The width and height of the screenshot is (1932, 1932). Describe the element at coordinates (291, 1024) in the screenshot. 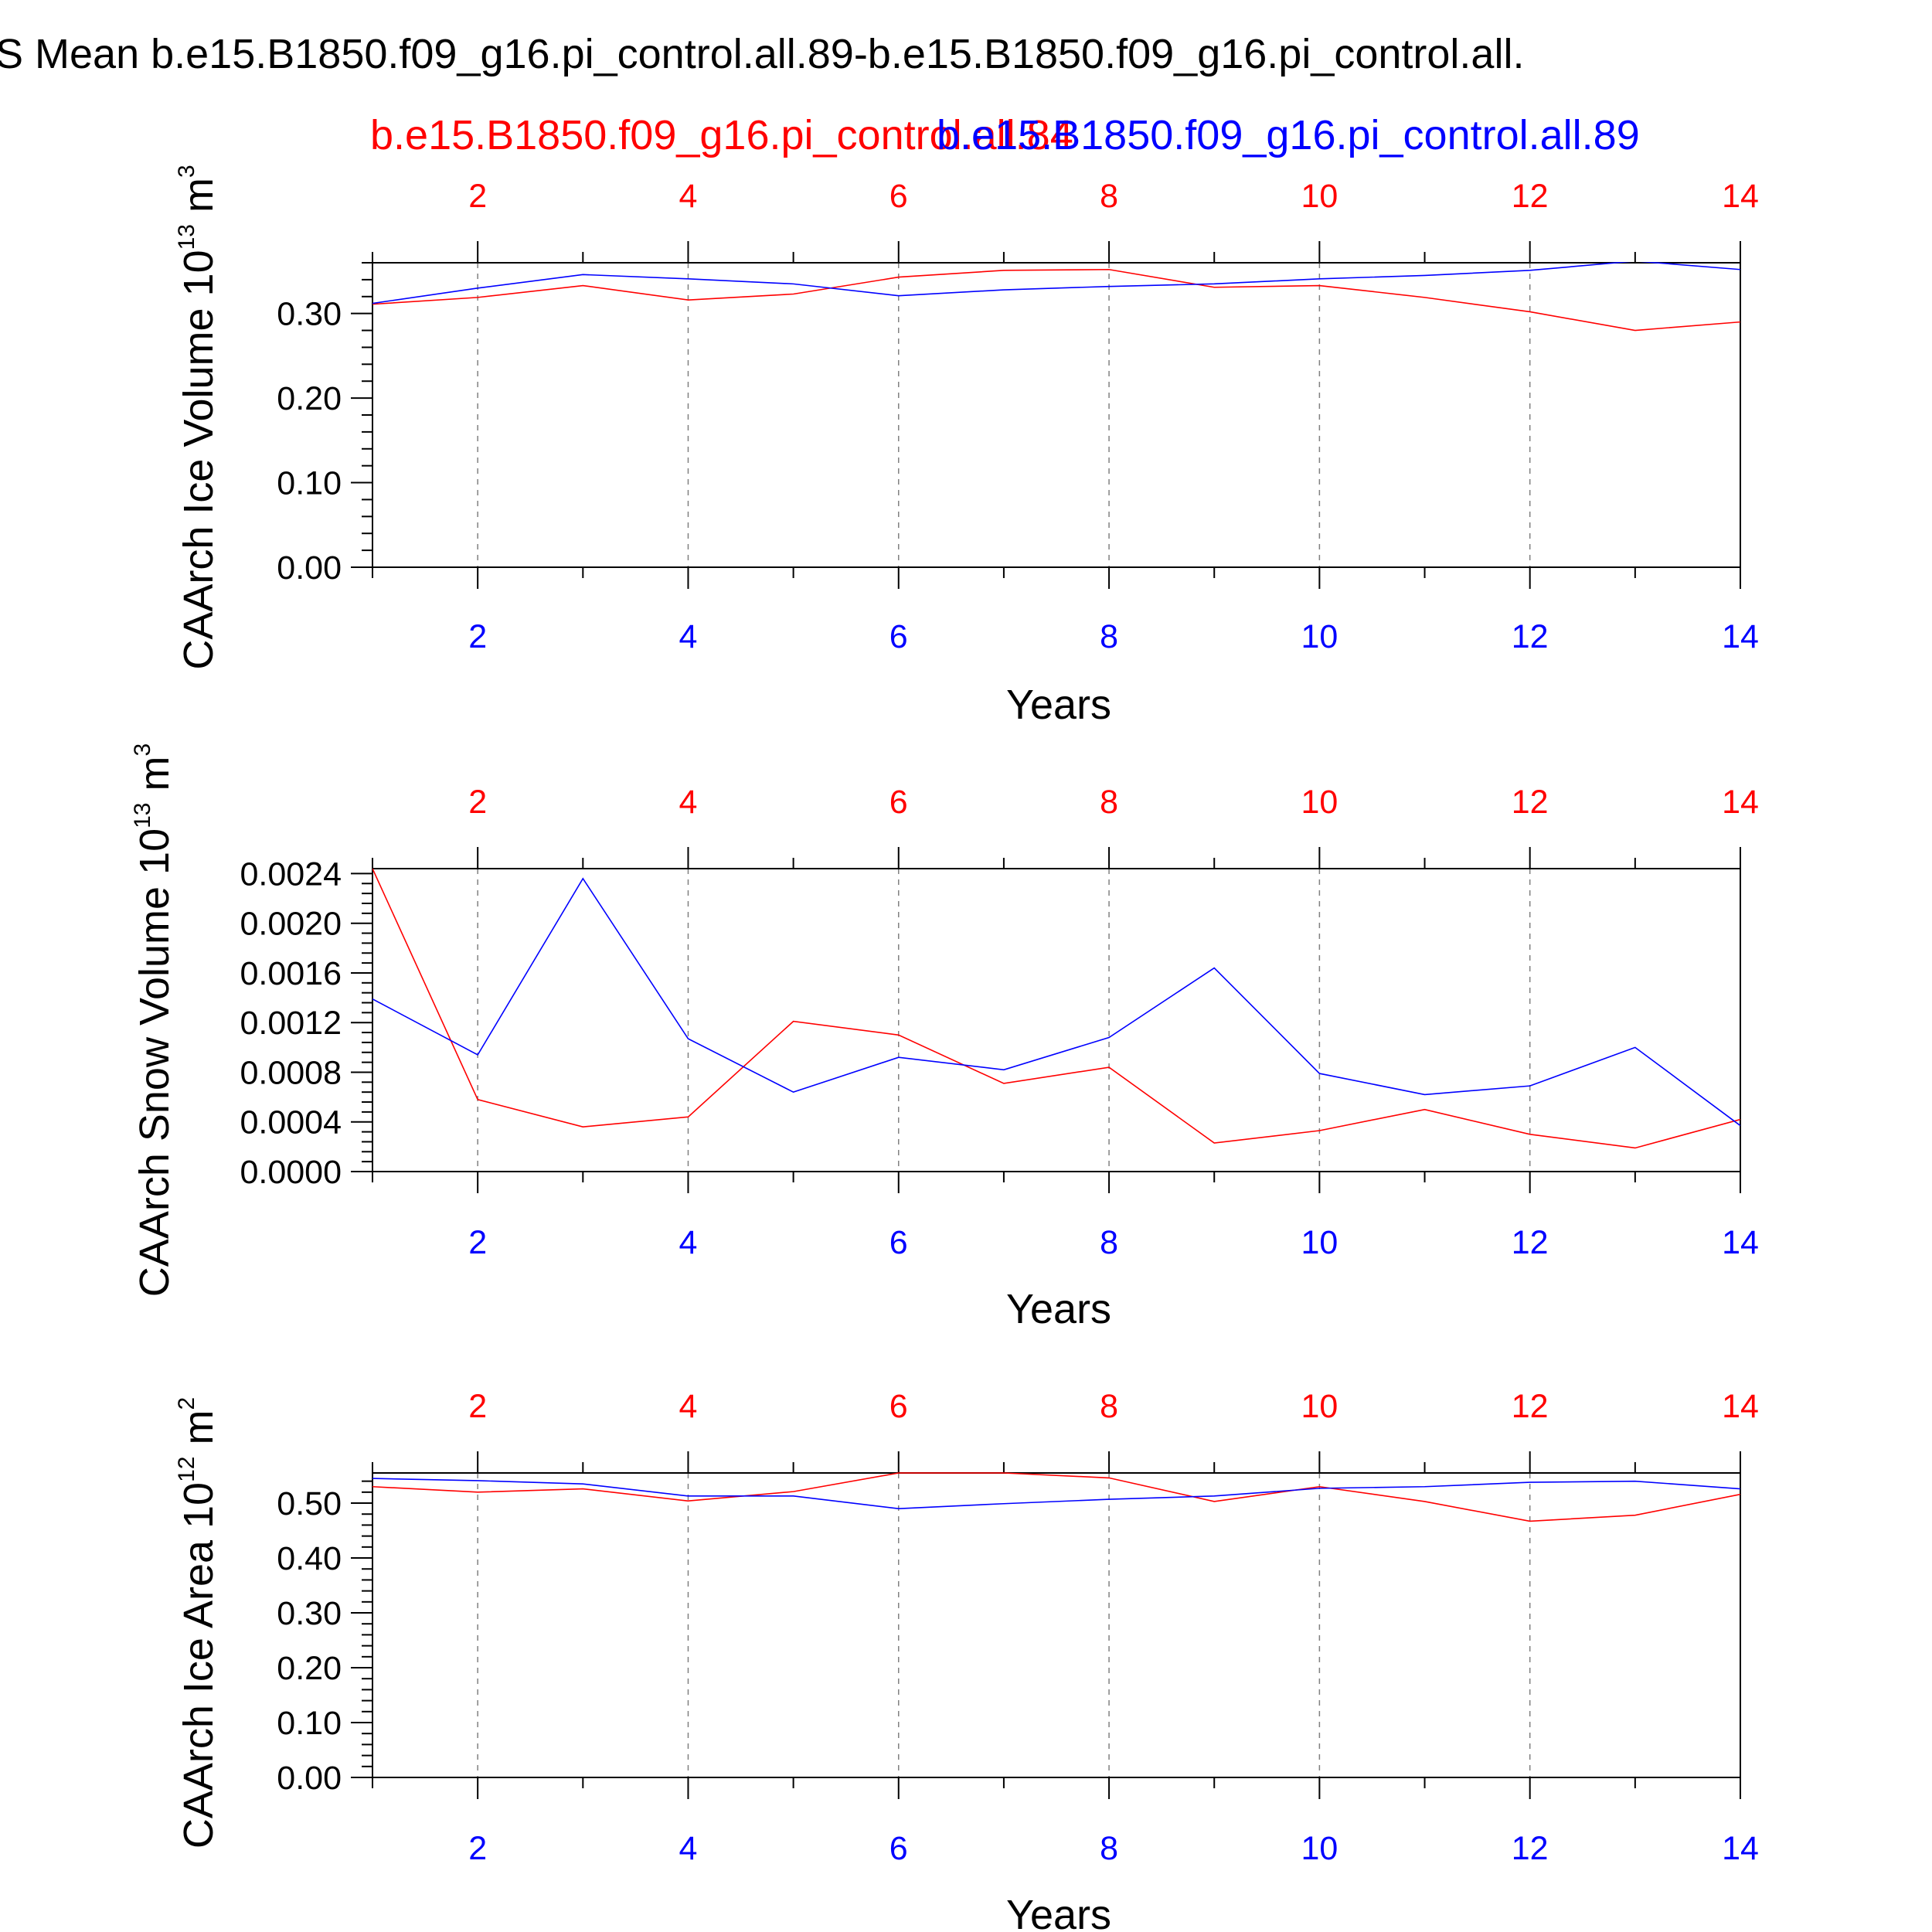

I see `y-tick-label: 0.0012` at that location.